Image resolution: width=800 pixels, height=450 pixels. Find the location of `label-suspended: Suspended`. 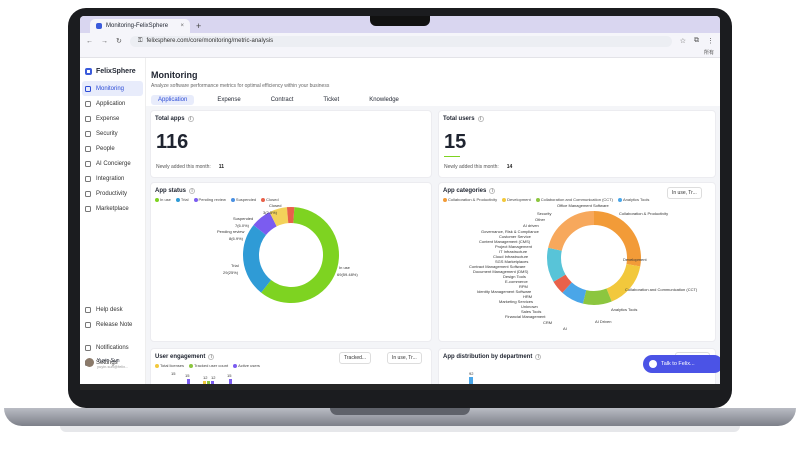

label-suspended: Suspended is located at coordinates (243, 218).